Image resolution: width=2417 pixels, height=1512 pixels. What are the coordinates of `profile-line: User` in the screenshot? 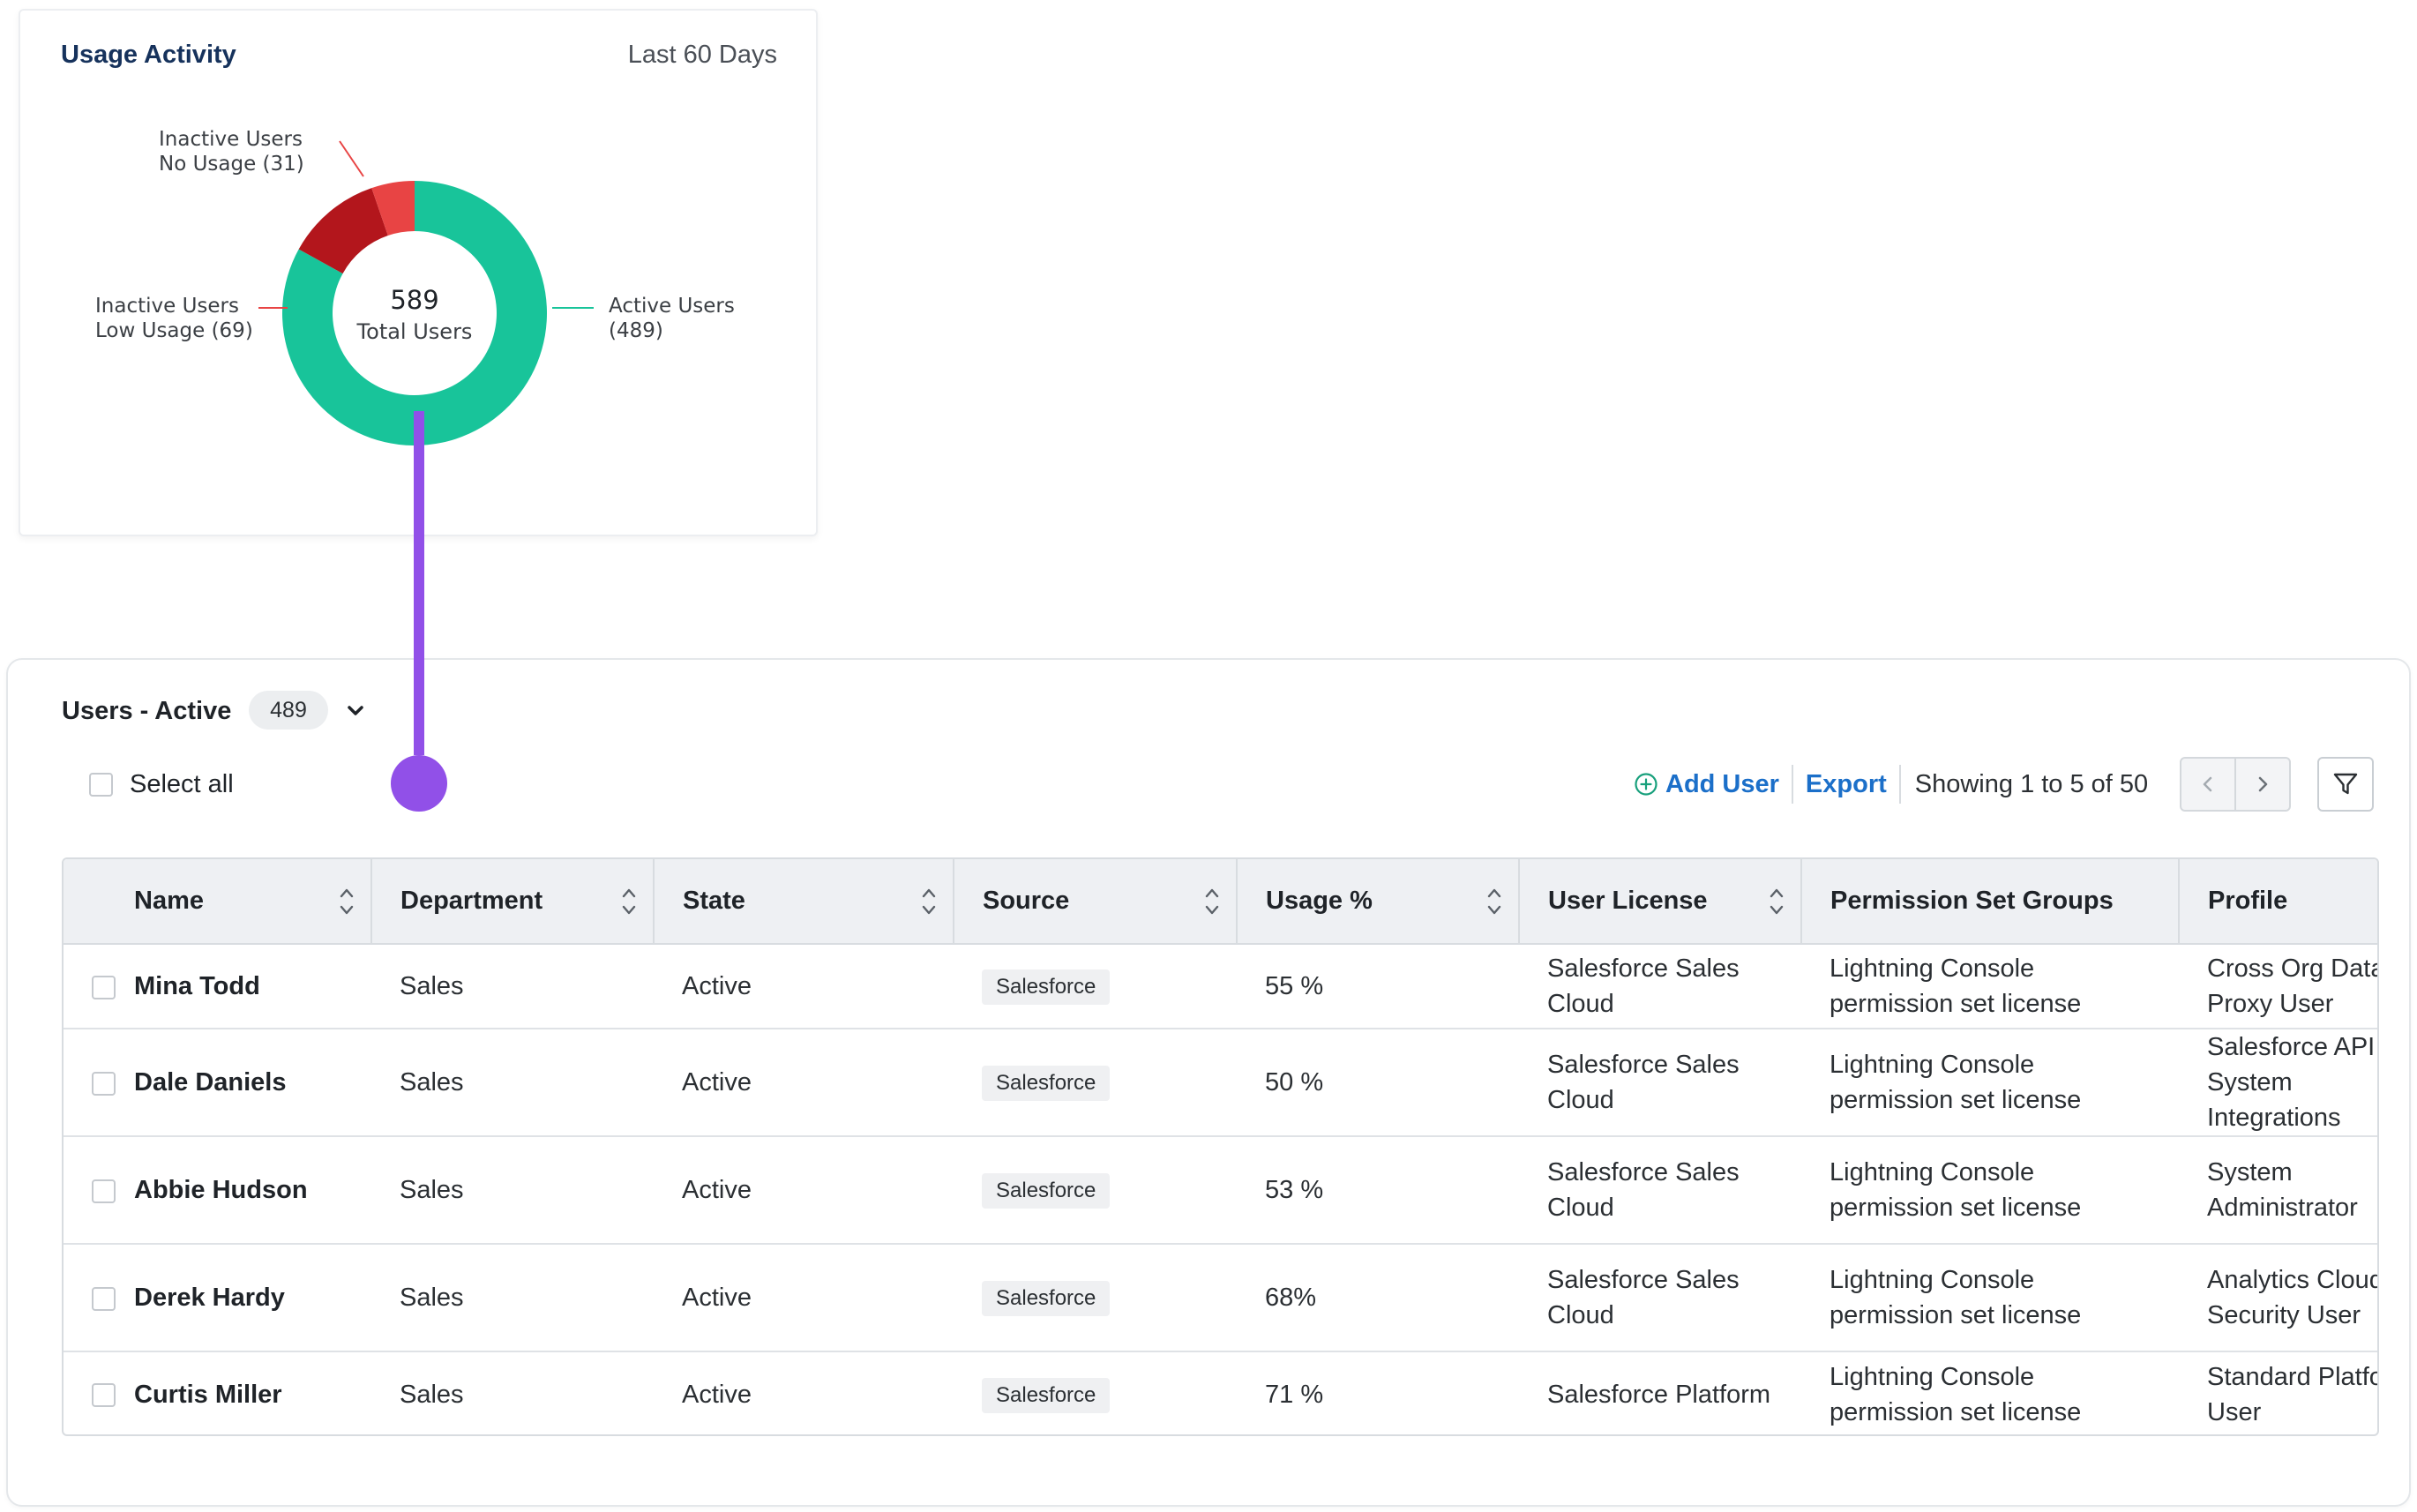 It's located at (2234, 1411).